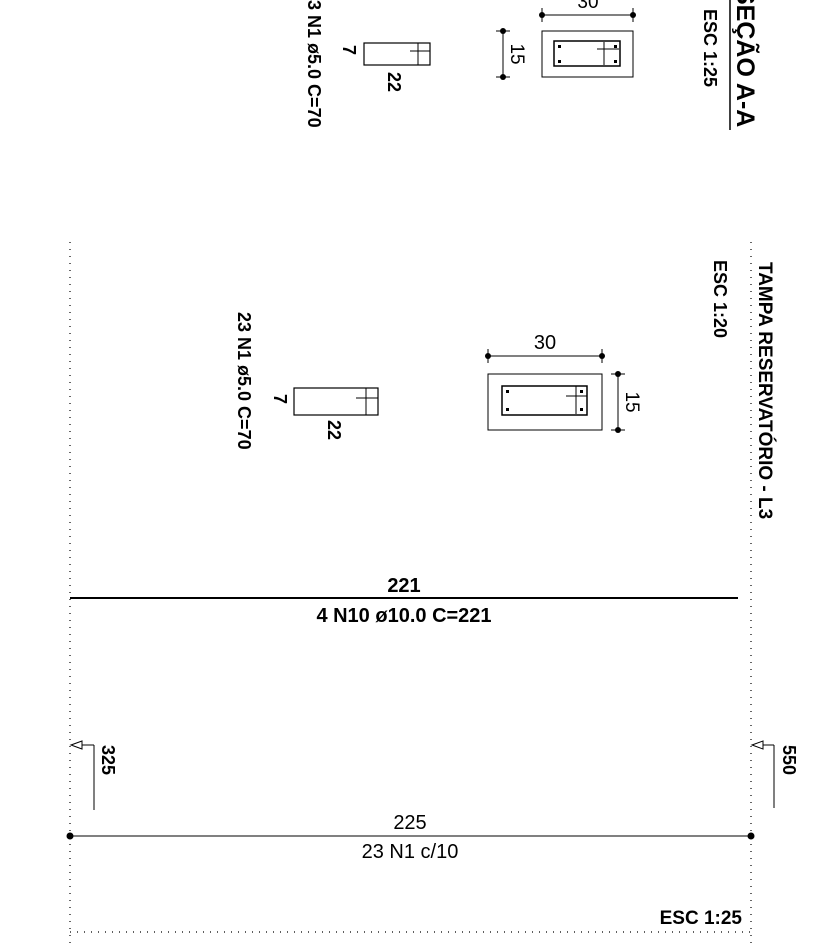 This screenshot has height=944, width=819. What do you see at coordinates (76, 745) in the screenshot?
I see `left-section-arrow` at bounding box center [76, 745].